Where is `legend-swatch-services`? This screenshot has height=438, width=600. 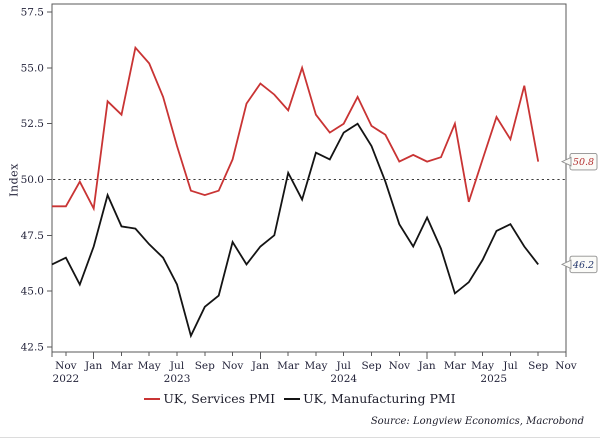
legend-swatch-services is located at coordinates (152, 398).